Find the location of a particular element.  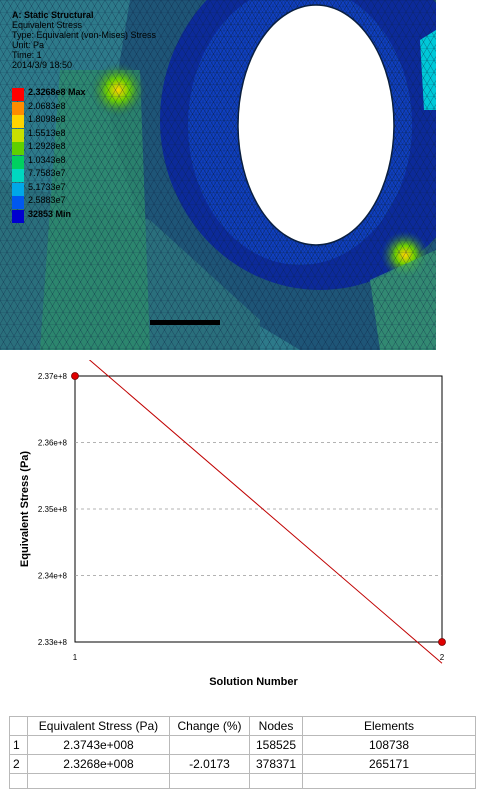

legend-value-label: 1.5513e8 is located at coordinates (47, 132).